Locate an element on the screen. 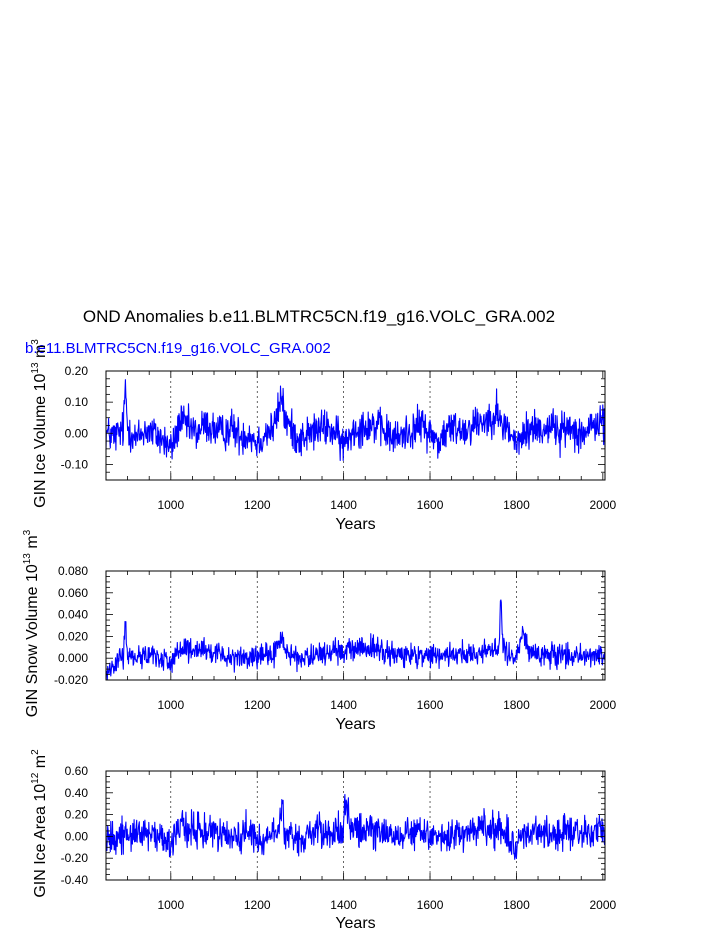  y-tick-label: 0.10 is located at coordinates (77, 402).